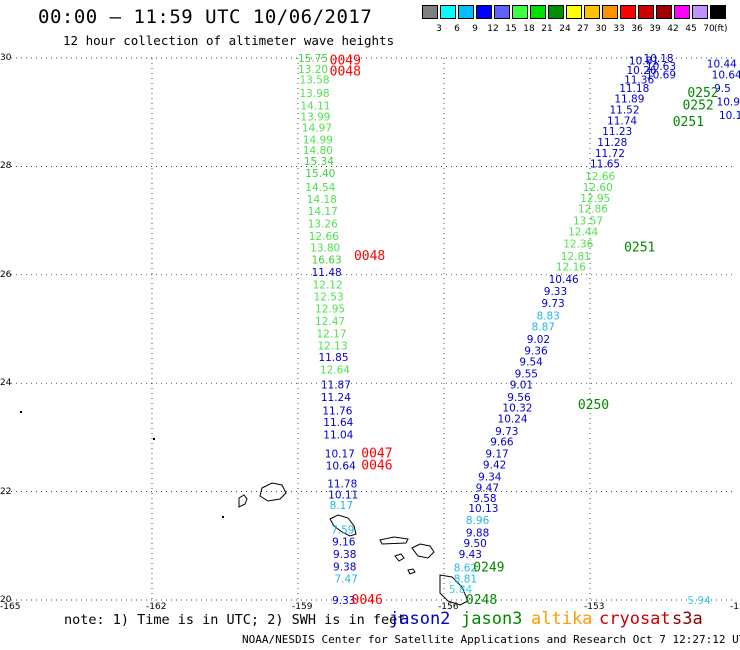 This screenshot has width=740, height=650. I want to click on swh-value-label: 11.74, so click(622, 121).